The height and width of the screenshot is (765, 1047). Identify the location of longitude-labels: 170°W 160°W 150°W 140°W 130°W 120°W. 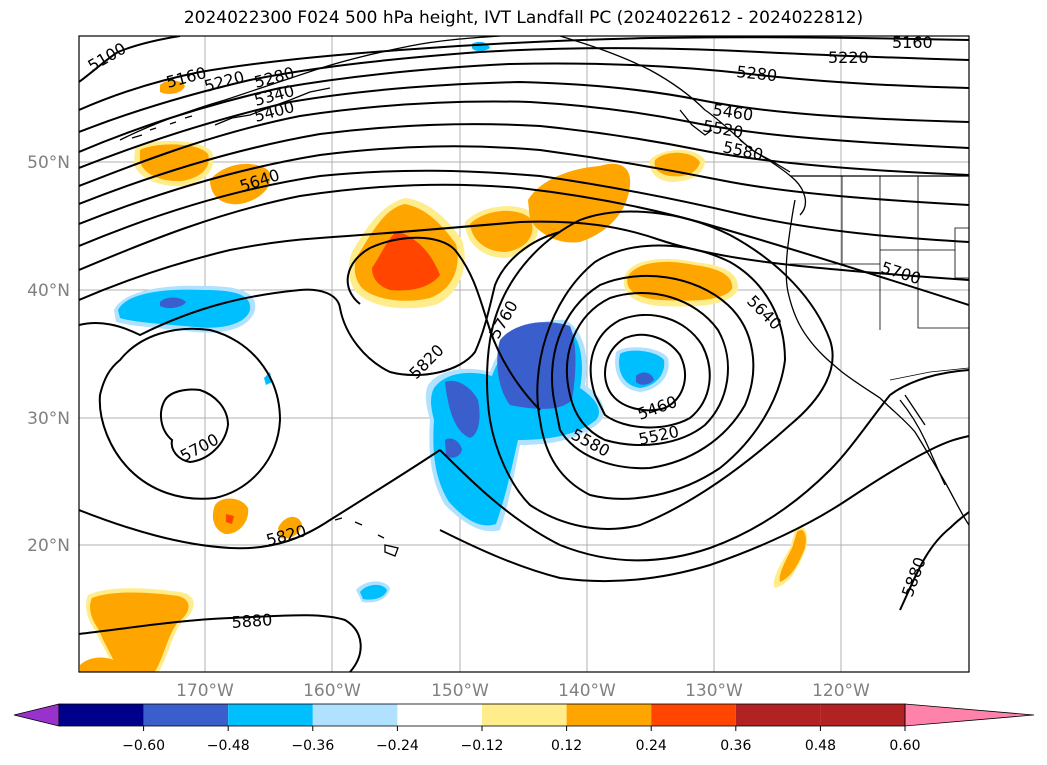
(523, 691).